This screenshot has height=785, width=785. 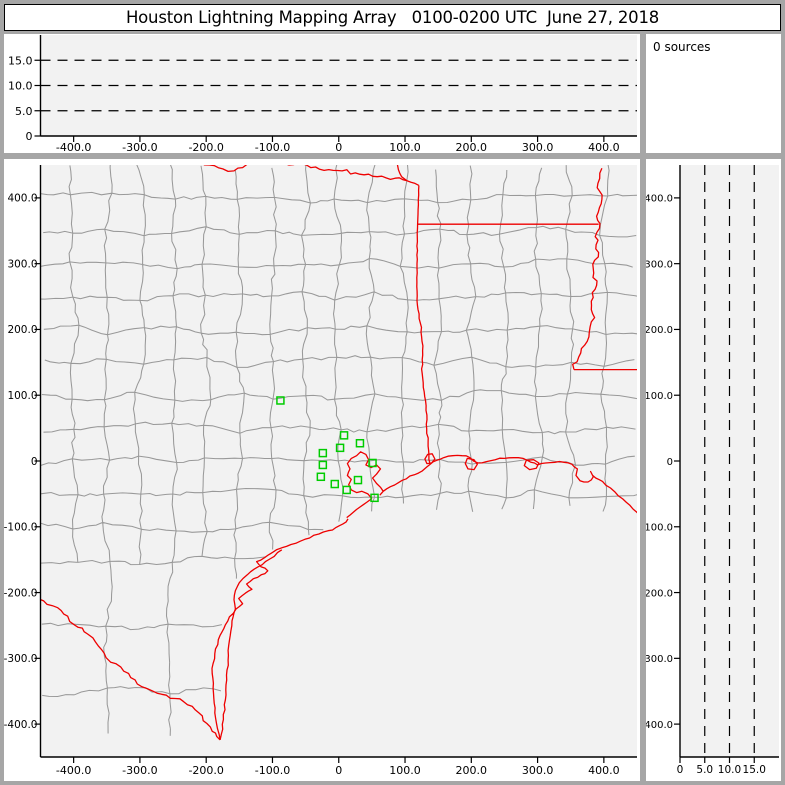 I want to click on sources-count-plot: 0 sources, so click(x=682, y=47).